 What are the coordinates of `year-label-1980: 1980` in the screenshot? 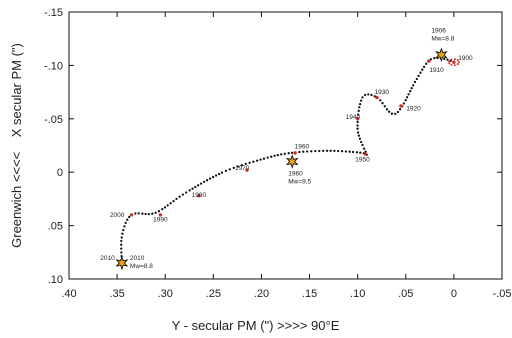 It's located at (199, 195).